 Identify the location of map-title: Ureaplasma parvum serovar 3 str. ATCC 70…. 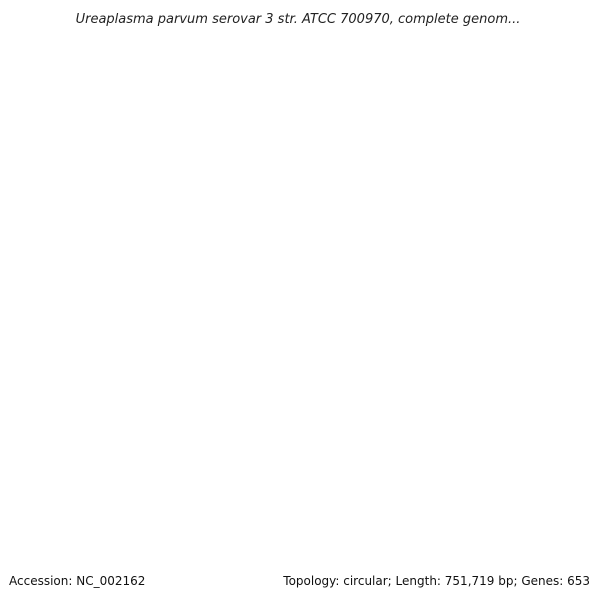
(298, 19).